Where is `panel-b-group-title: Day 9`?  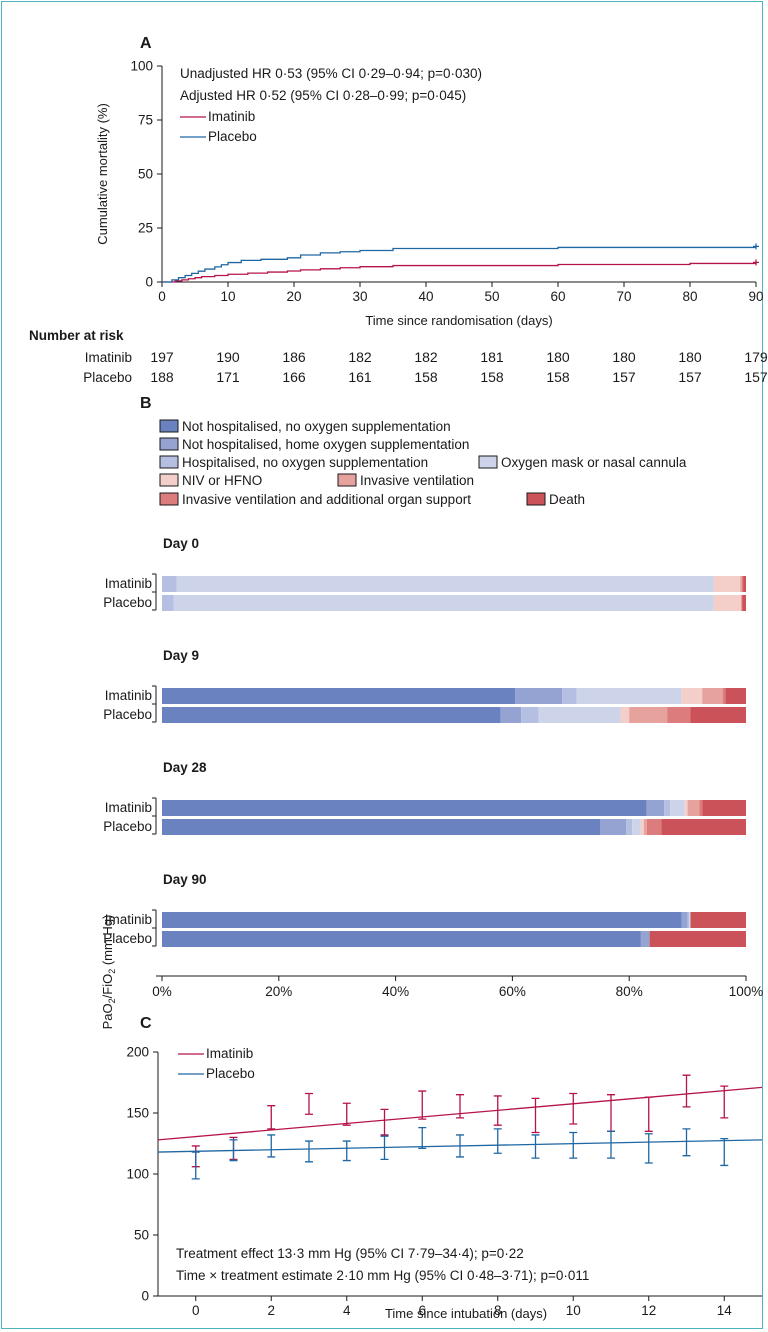 panel-b-group-title: Day 9 is located at coordinates (181, 655).